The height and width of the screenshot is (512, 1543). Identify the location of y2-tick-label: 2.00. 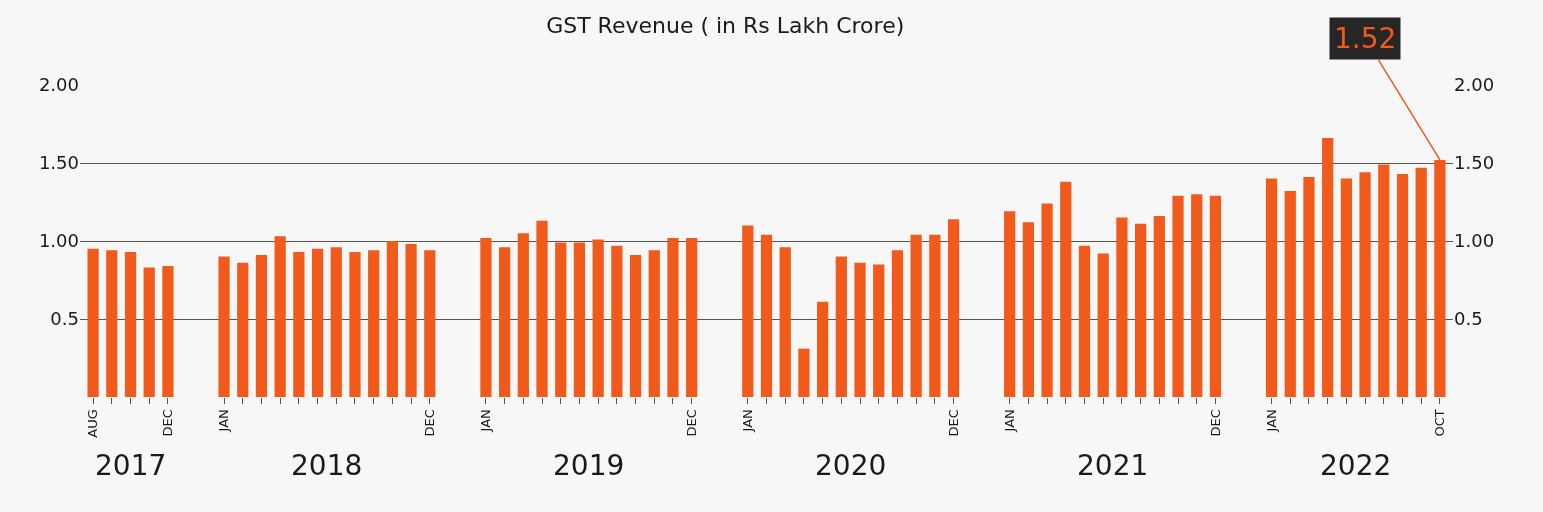
(1474, 85).